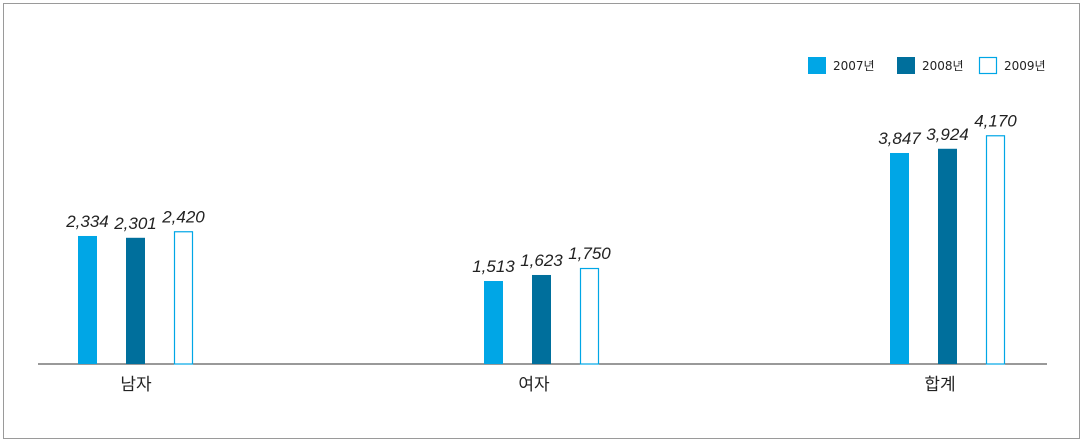  I want to click on data-label-2-1: 3,924, so click(947, 134).